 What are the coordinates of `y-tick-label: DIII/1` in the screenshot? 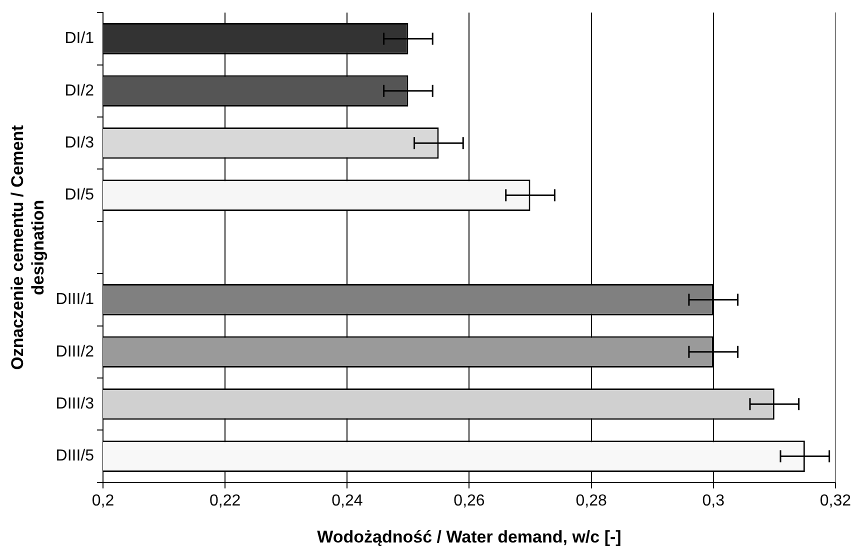 It's located at (75, 299).